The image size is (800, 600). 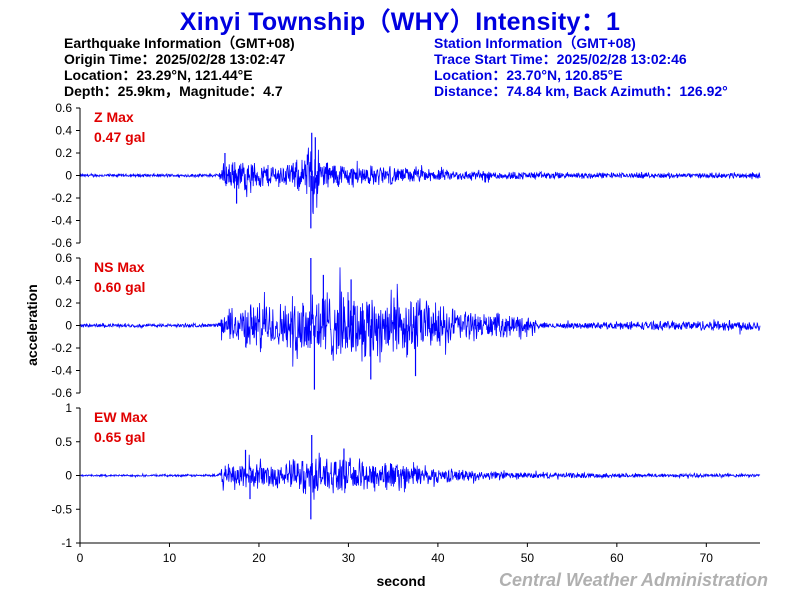 What do you see at coordinates (158, 75) in the screenshot?
I see `epicenter-location: Location：23.29°N, 121.44°E` at bounding box center [158, 75].